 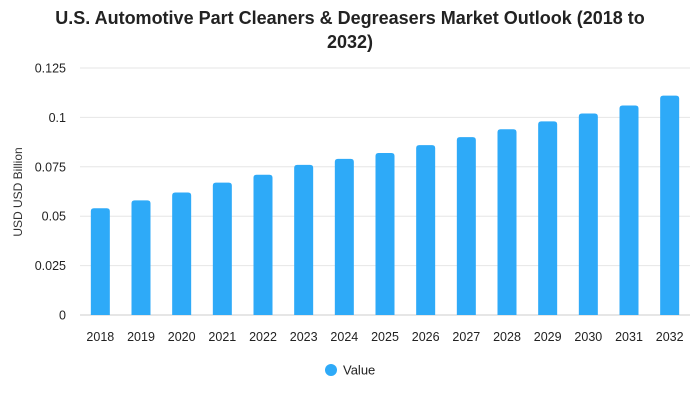 What do you see at coordinates (344, 236) in the screenshot?
I see `bar-2024` at bounding box center [344, 236].